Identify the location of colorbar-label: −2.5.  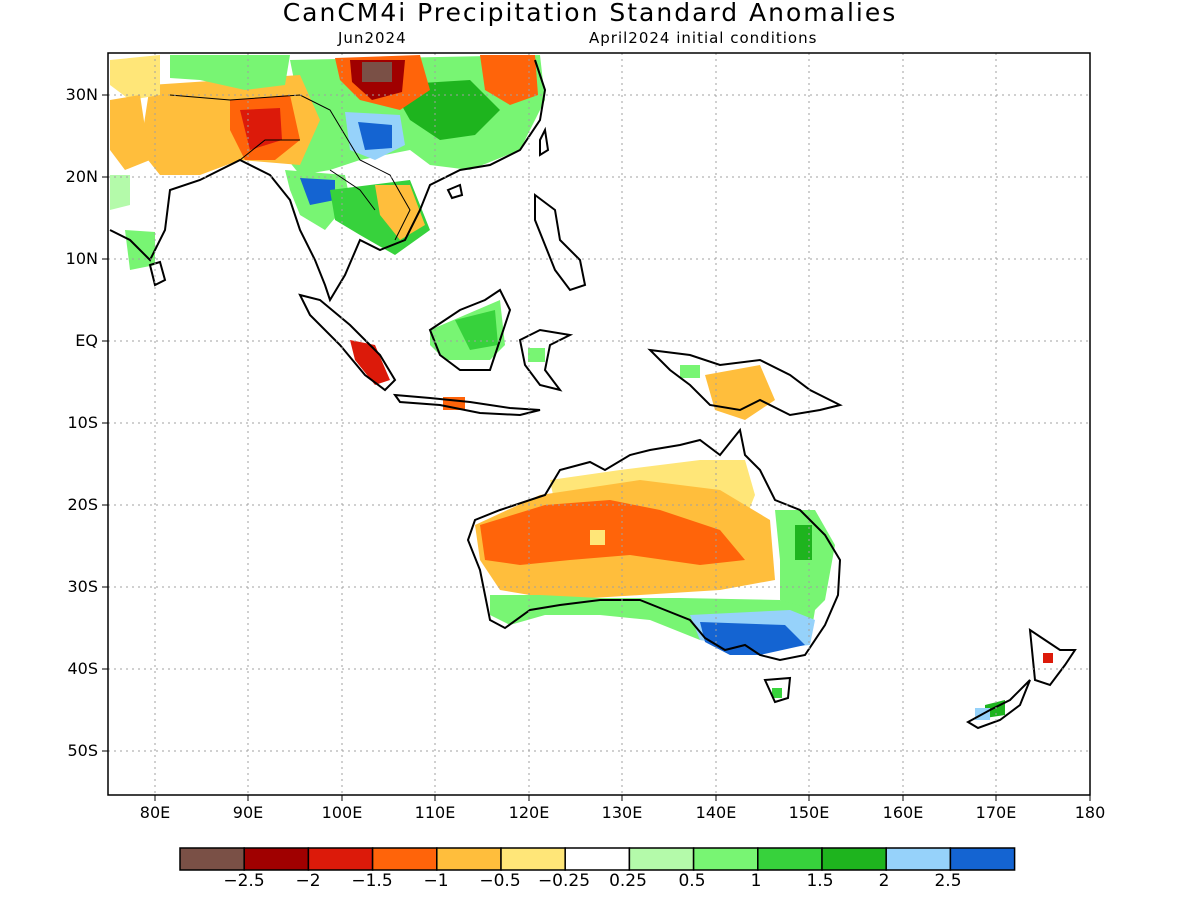
(244, 881).